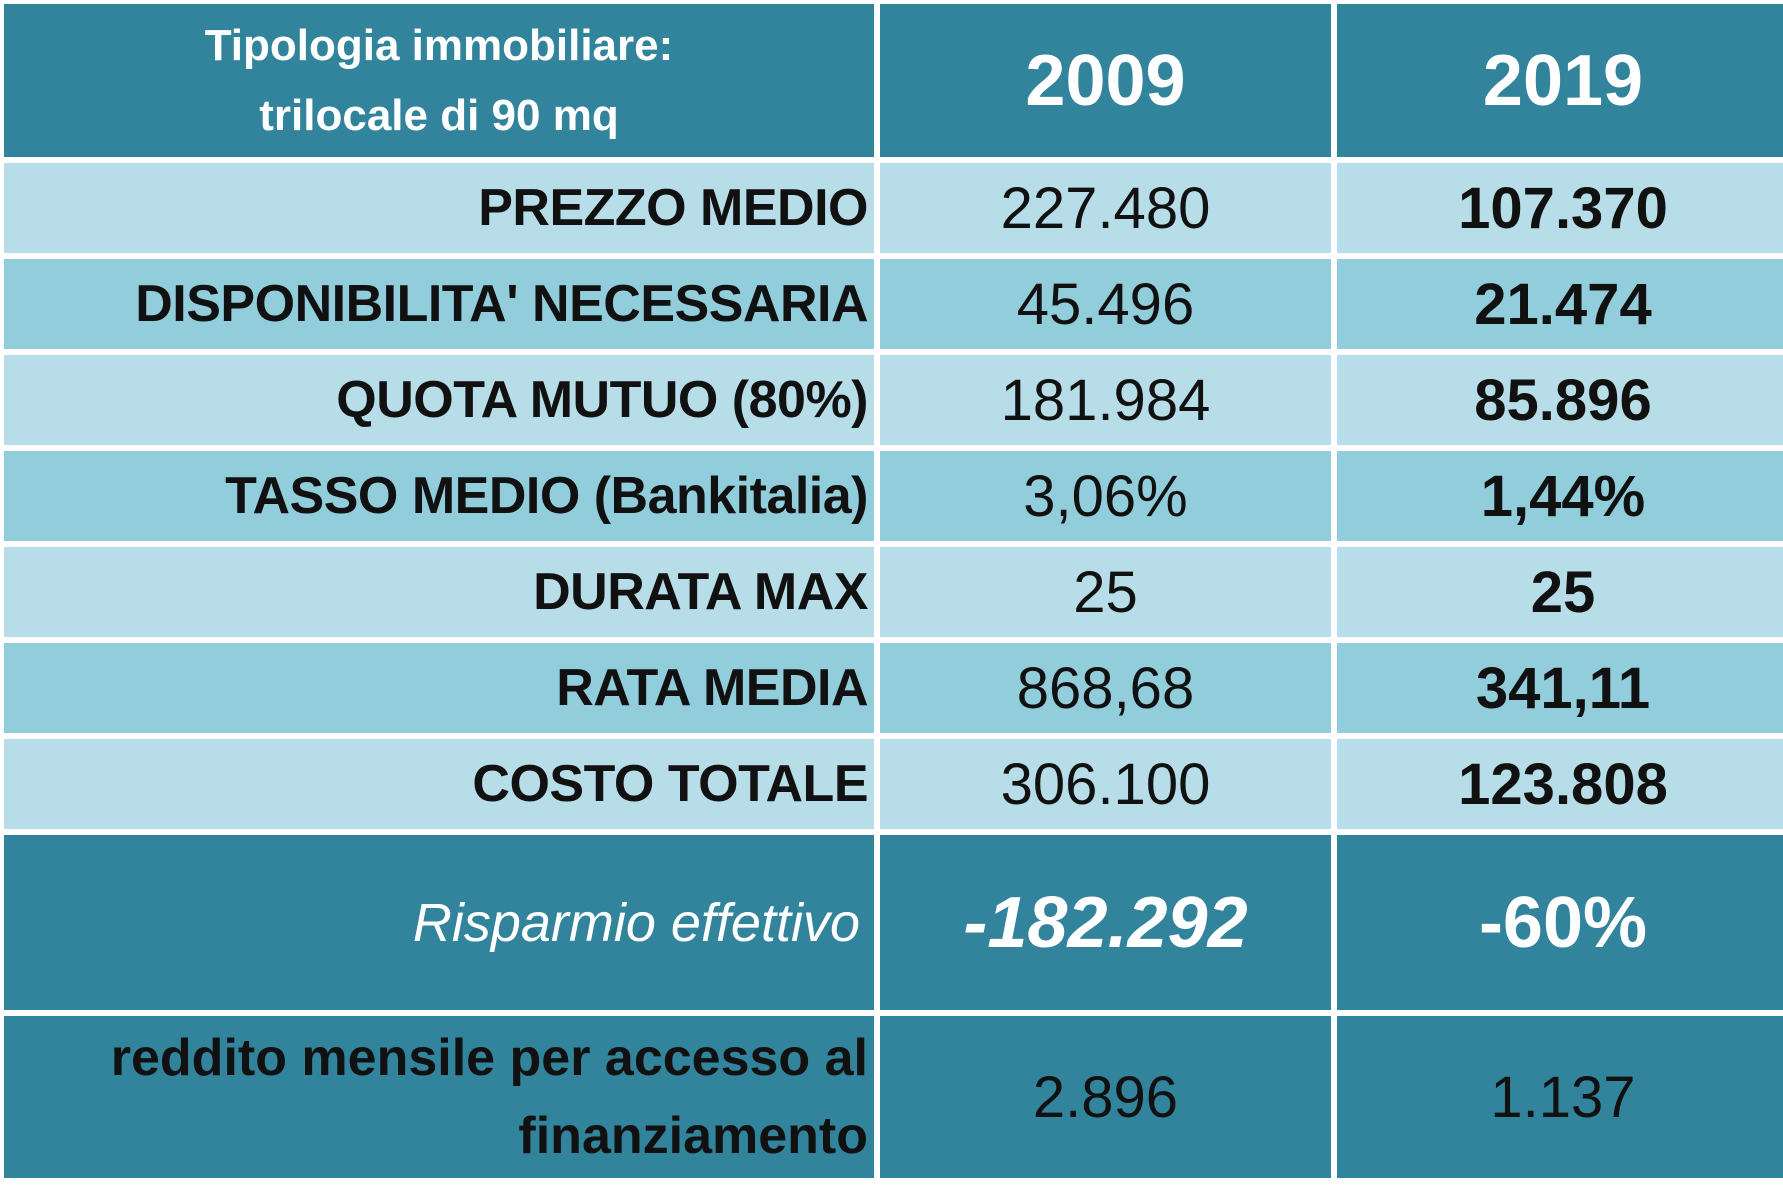 The image size is (1783, 1192). Describe the element at coordinates (1560, 1097) in the screenshot. I see `cell-2019-reddito: 1.137` at that location.